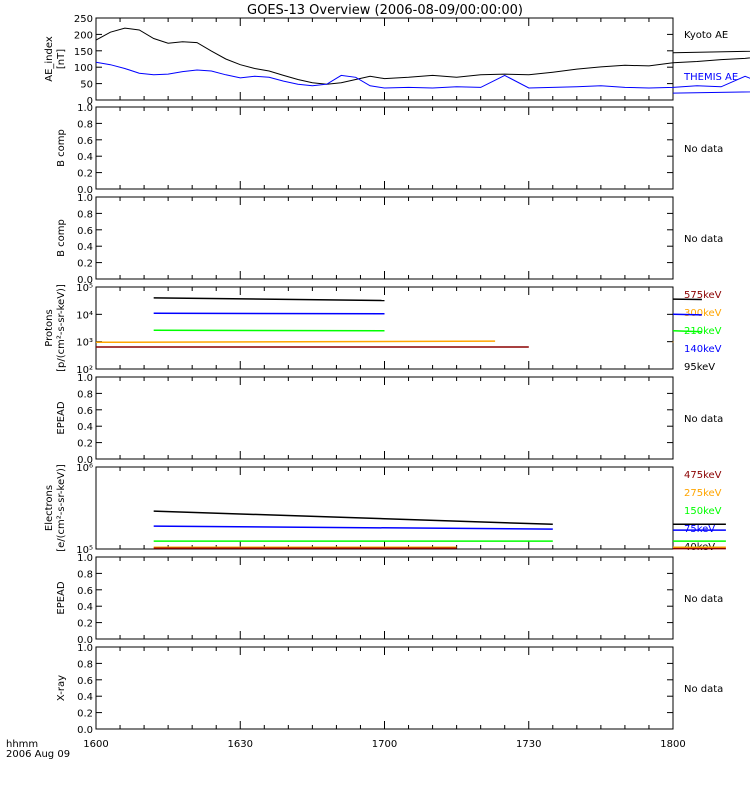 This screenshot has height=800, width=750. I want to click on y-tick-label: 100, so click(83, 68).